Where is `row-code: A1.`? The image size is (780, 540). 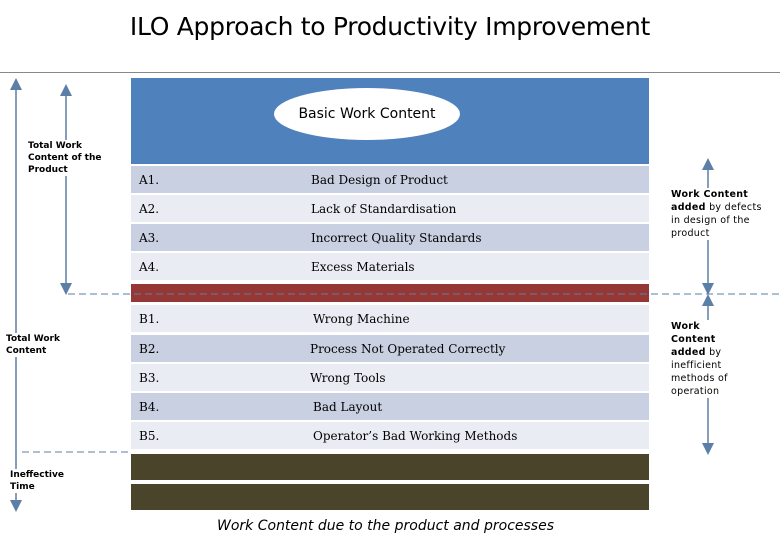
row-code: A1. is located at coordinates (149, 179).